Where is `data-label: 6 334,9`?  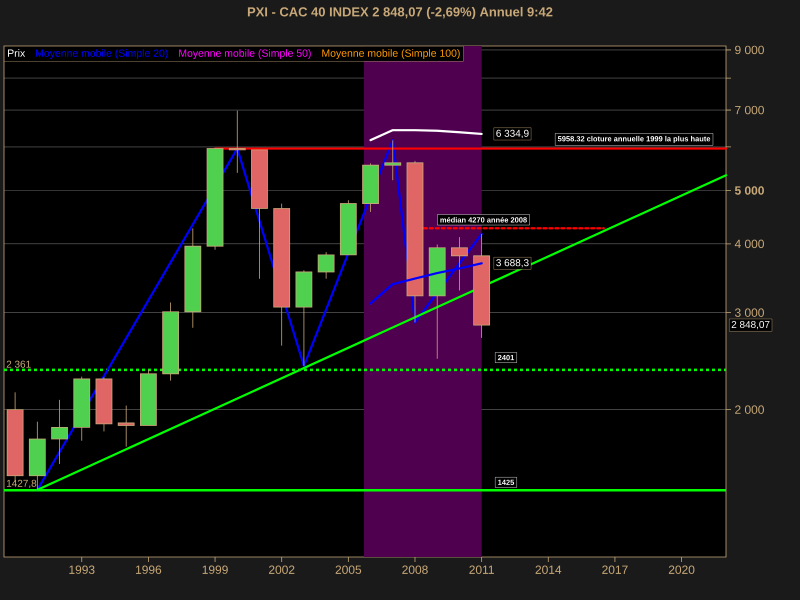 data-label: 6 334,9 is located at coordinates (512, 134).